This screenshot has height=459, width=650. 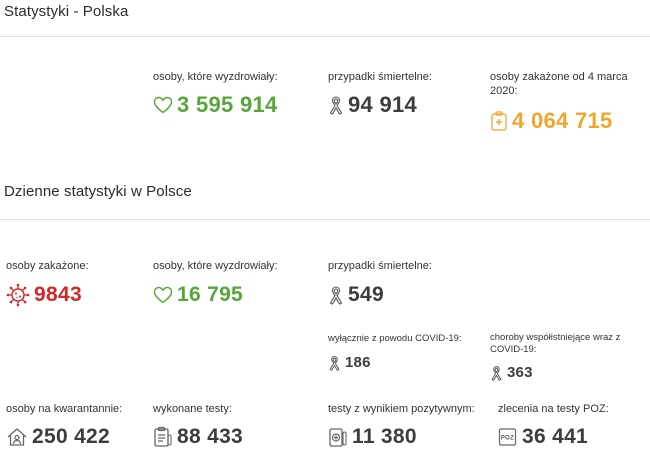 I want to click on stat-daily-tests: wykonane testy: 88 433, so click(x=198, y=425).